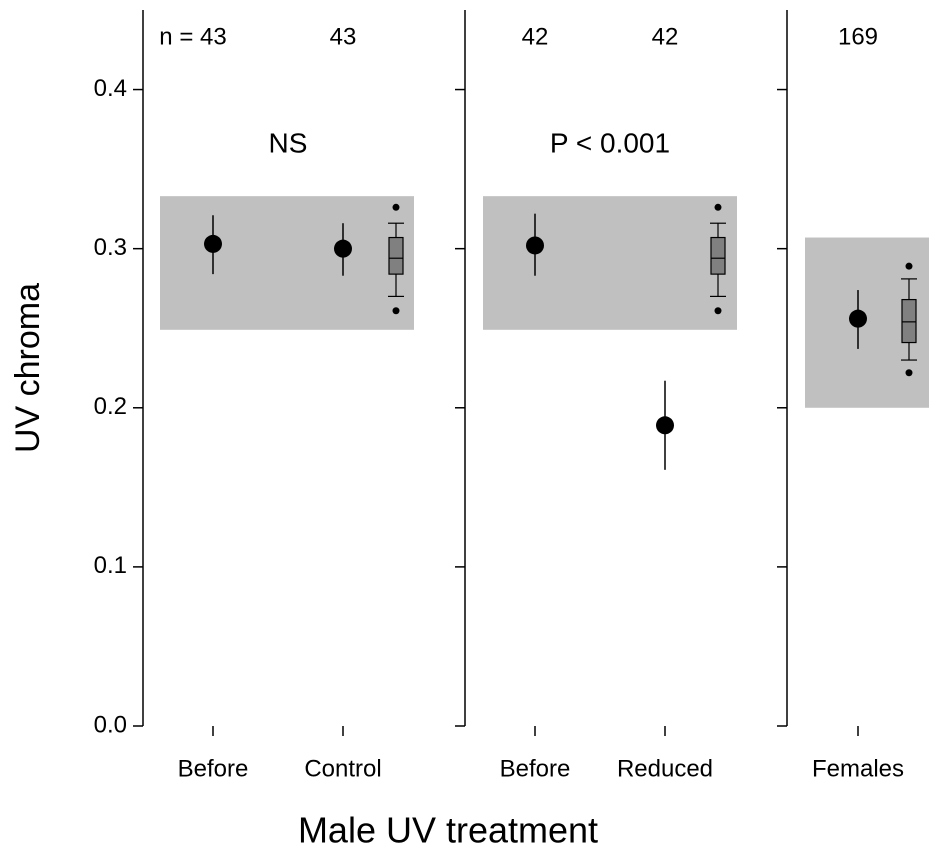 The height and width of the screenshot is (850, 931). What do you see at coordinates (665, 768) in the screenshot?
I see `x-tick-label: Reduced` at bounding box center [665, 768].